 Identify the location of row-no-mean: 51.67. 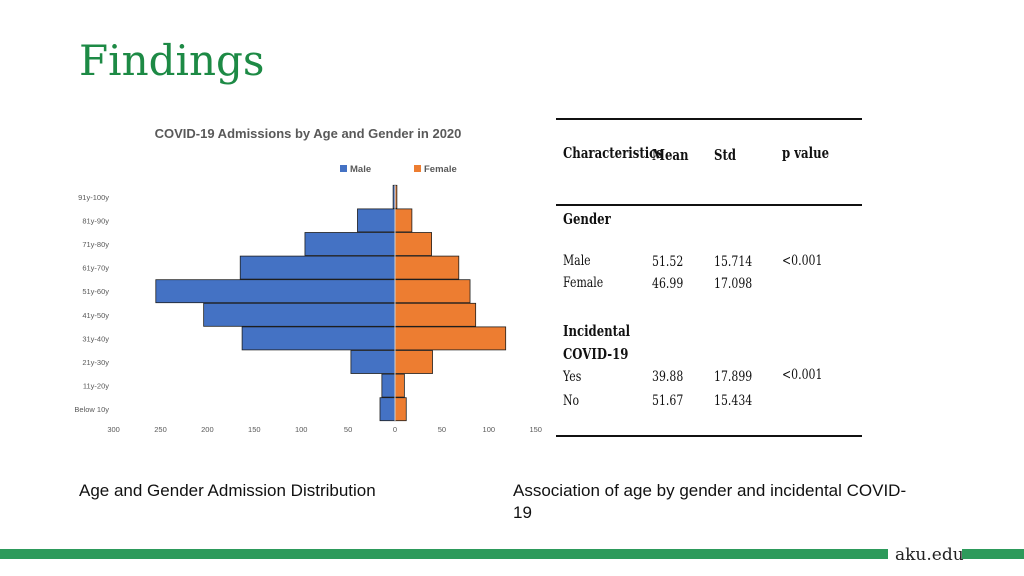
(668, 401).